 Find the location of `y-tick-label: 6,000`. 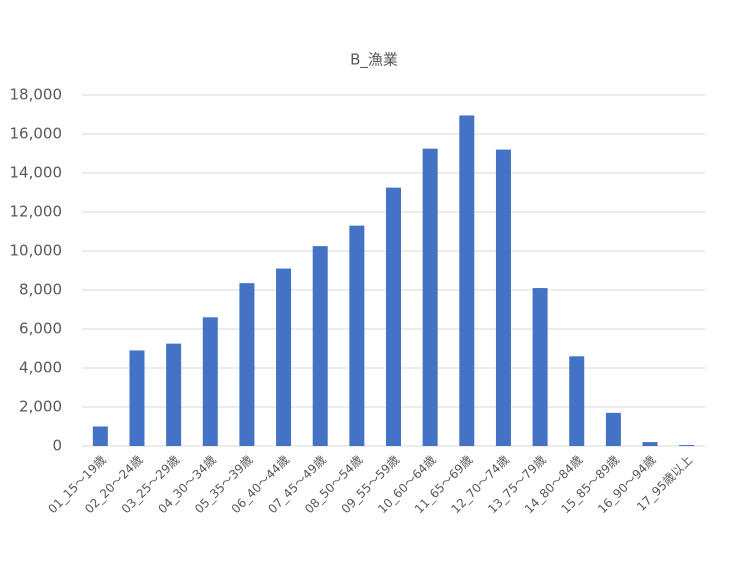

y-tick-label: 6,000 is located at coordinates (40, 329).